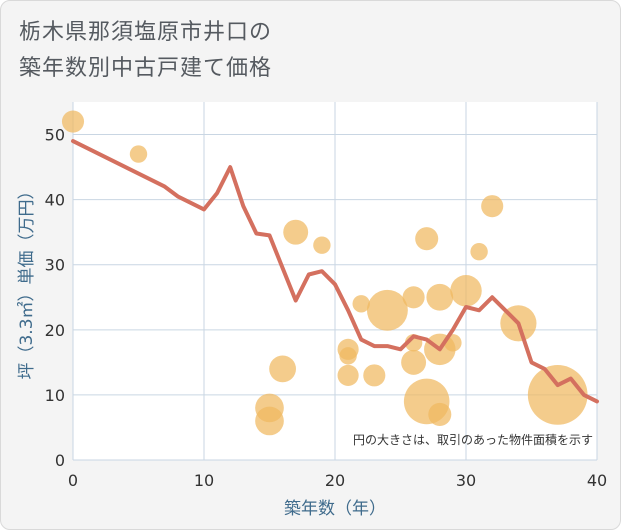 The width and height of the screenshot is (621, 530). Describe the element at coordinates (55, 395) in the screenshot. I see `y-tick-label: 10` at that location.